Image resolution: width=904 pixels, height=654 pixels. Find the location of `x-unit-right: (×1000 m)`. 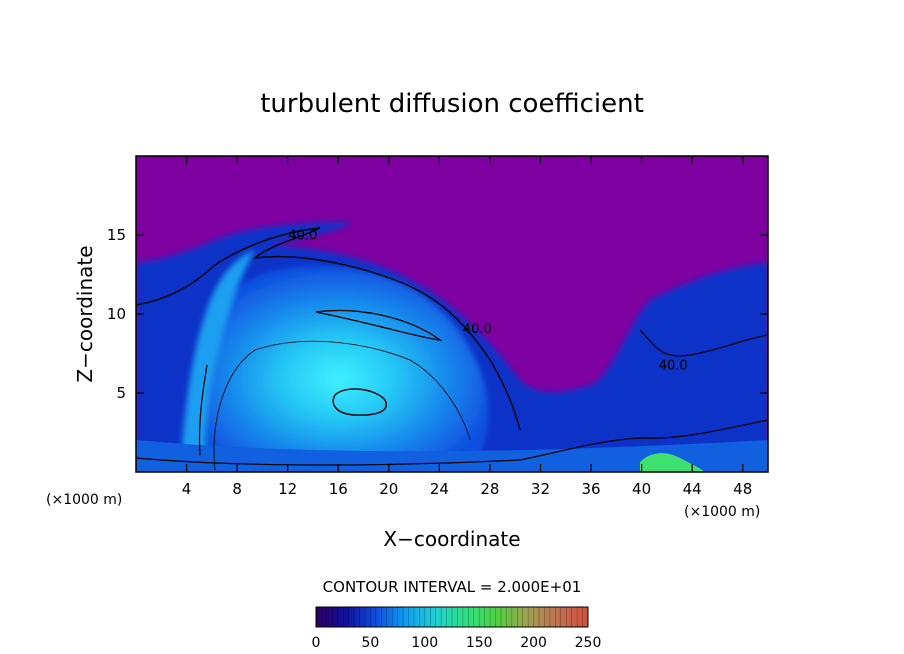

x-unit-right: (×1000 m) is located at coordinates (722, 512).